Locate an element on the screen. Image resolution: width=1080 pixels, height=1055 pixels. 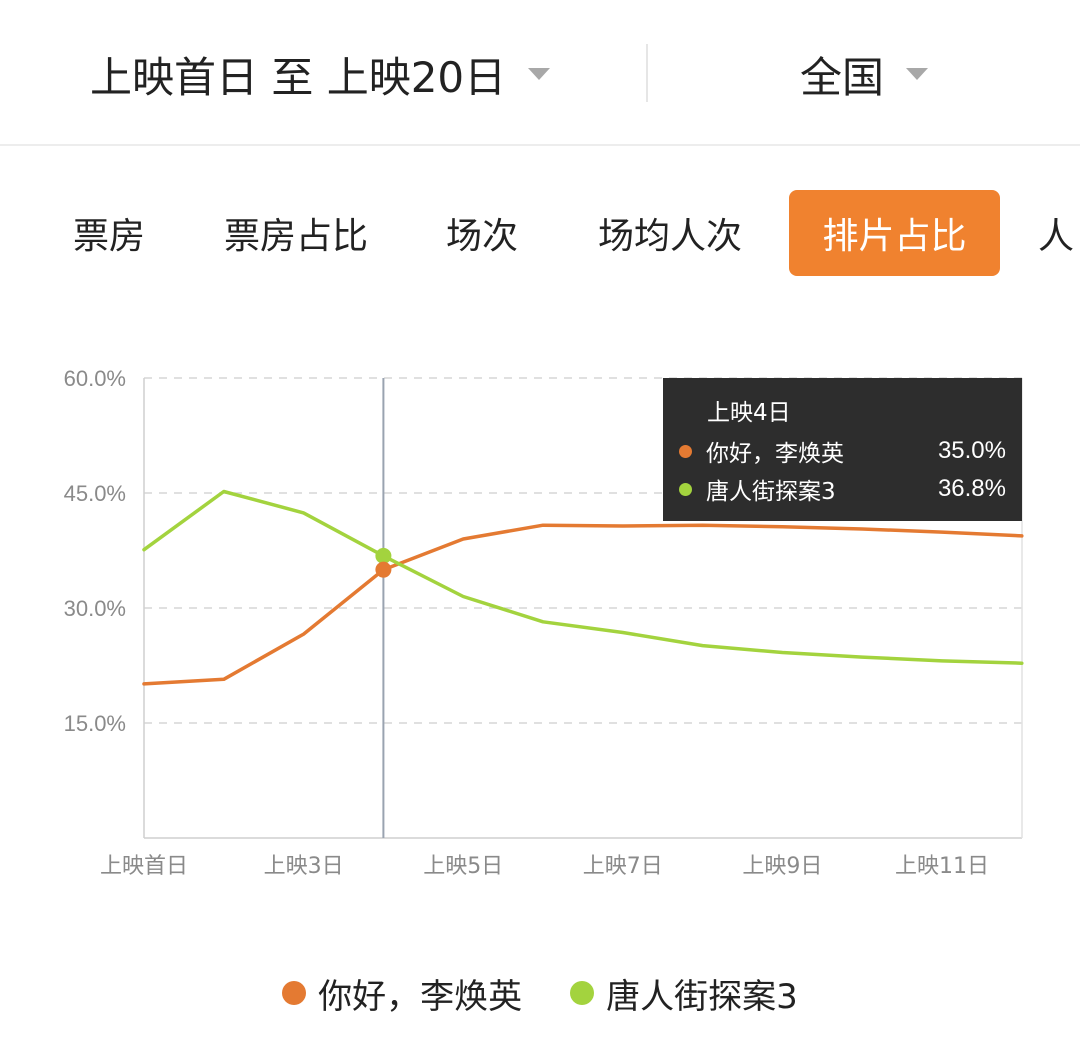
x-tick-label: 上映11日 is located at coordinates (942, 866).